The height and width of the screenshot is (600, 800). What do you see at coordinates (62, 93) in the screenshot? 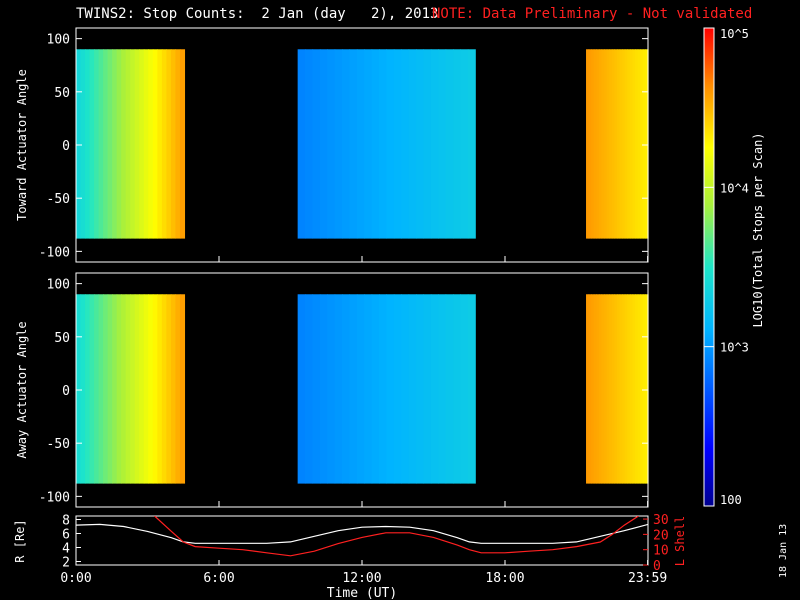
I see `toward-ytick-label: 50` at bounding box center [62, 93].